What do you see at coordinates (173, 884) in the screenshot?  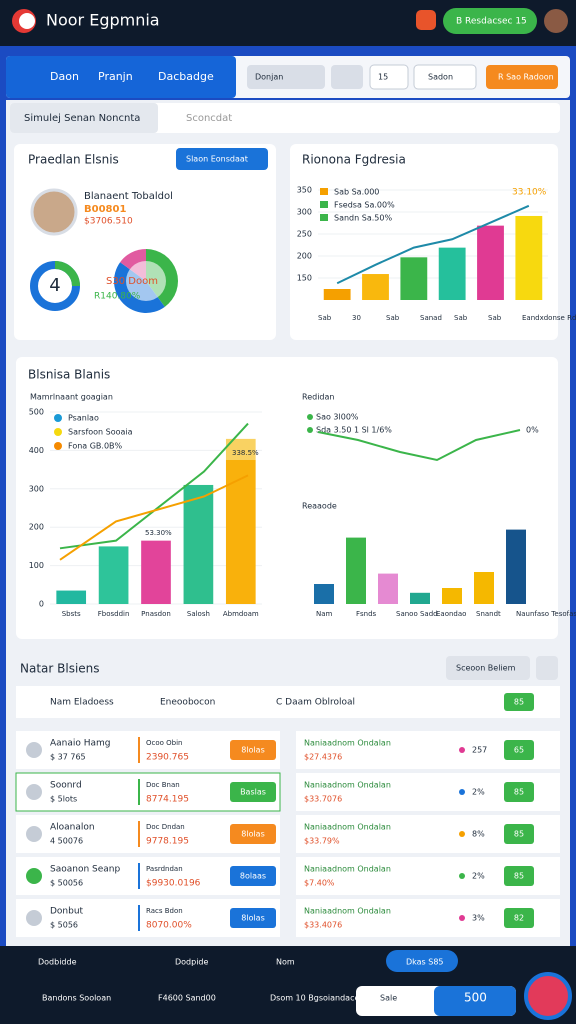 I see `row-amount: $9930.0196` at bounding box center [173, 884].